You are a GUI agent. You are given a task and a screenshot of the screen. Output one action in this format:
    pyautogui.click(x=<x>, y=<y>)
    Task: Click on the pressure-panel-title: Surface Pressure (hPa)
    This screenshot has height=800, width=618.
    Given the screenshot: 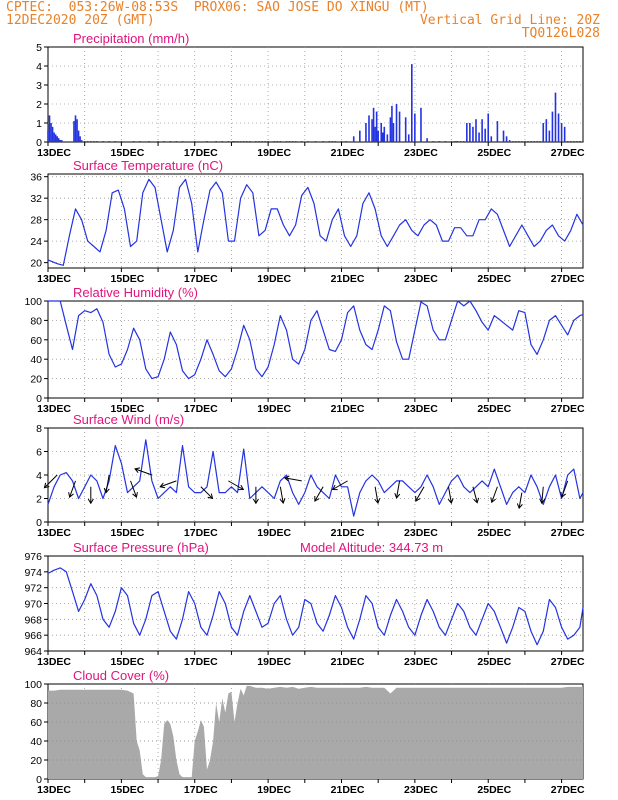 What is the action you would take?
    pyautogui.click(x=141, y=547)
    